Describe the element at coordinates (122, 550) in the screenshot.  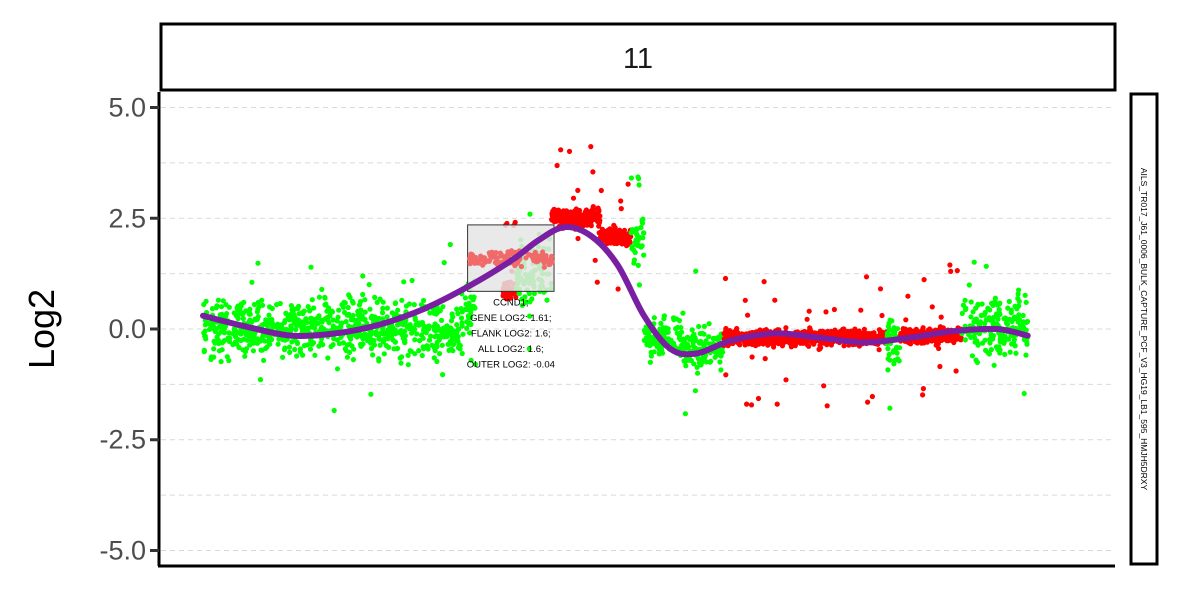
I see `y-tick-label: -5.0` at that location.